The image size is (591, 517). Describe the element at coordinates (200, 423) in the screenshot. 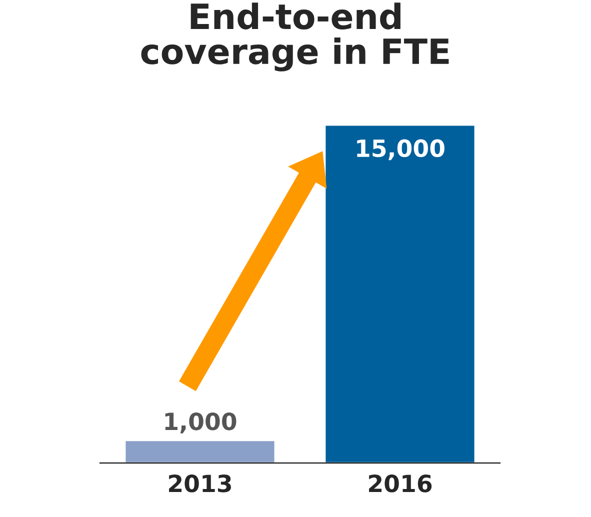

I see `data-label: 1,000` at that location.